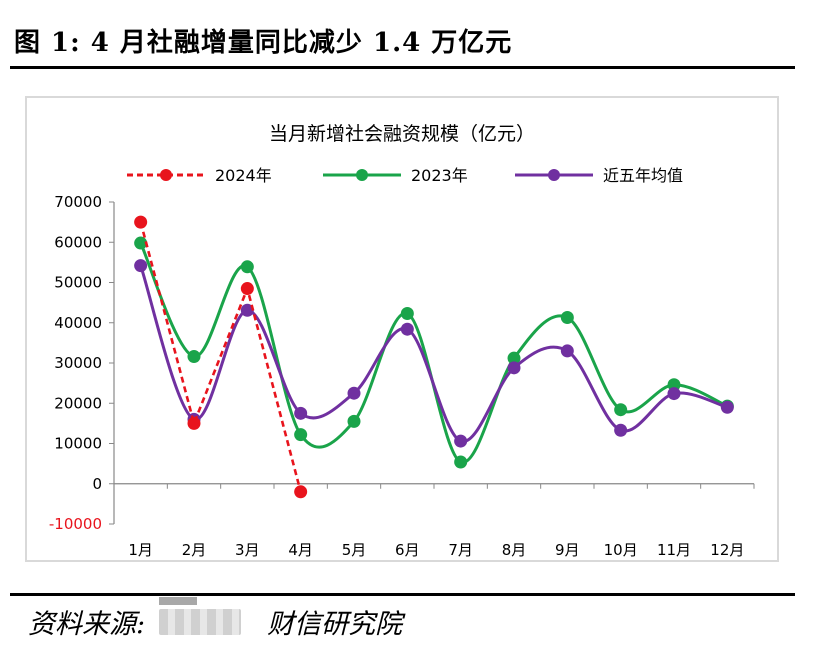  What do you see at coordinates (194, 550) in the screenshot?
I see `x-tick-label: 2月` at bounding box center [194, 550].